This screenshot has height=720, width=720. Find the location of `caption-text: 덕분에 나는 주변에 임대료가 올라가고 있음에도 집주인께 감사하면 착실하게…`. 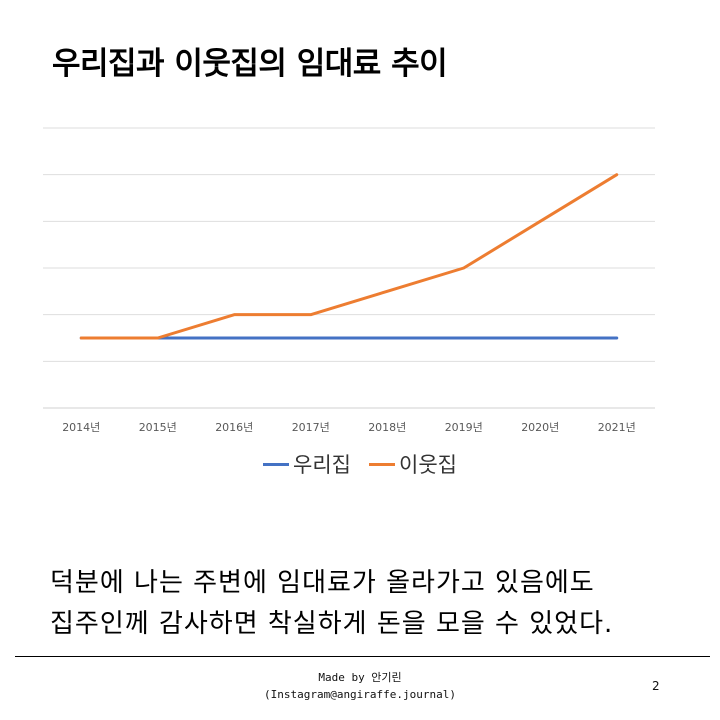

caption-text: 덕분에 나는 주변에 임대료가 올라가고 있음에도 집주인께 감사하면 착실하게… is located at coordinates (331, 604).